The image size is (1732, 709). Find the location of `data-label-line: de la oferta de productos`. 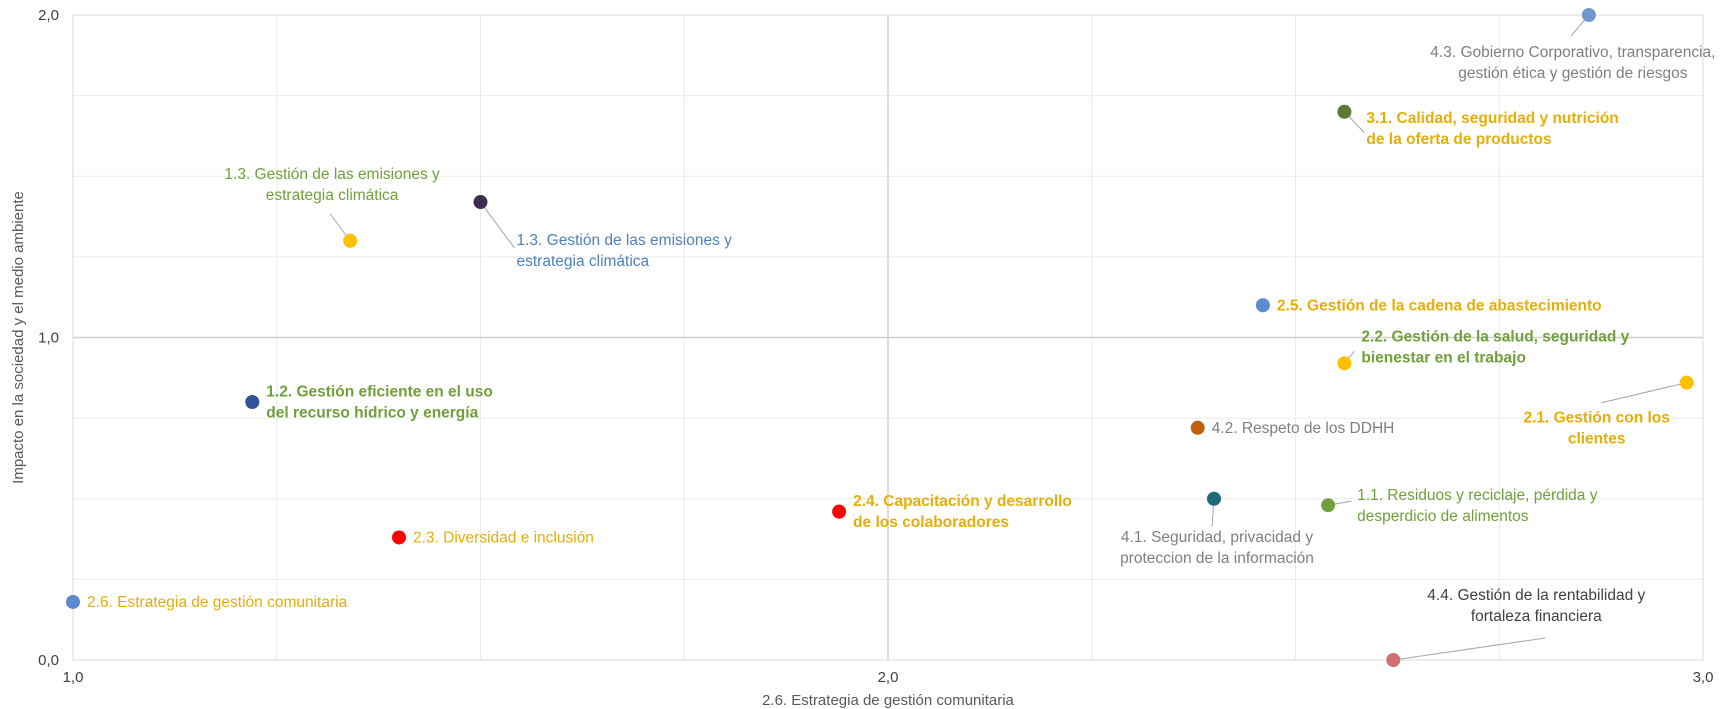

data-label-line: de la oferta de productos is located at coordinates (1458, 139).